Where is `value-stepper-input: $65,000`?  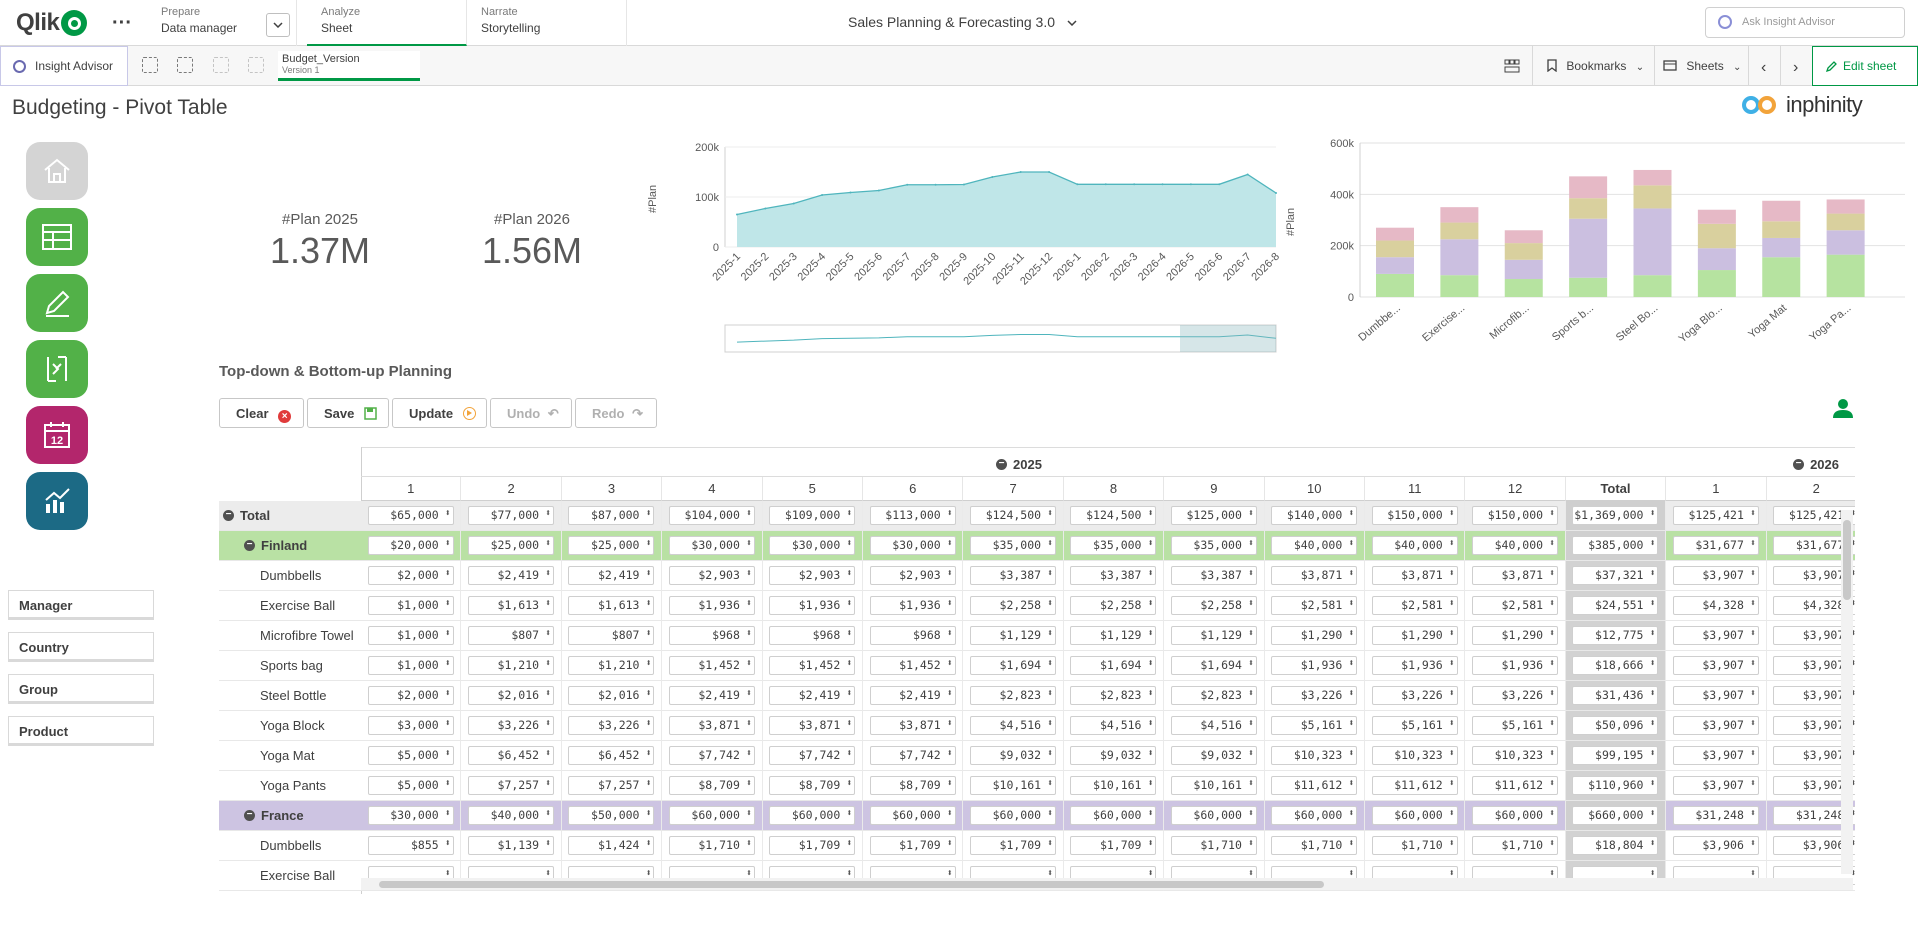 value-stepper-input: $65,000 is located at coordinates (410, 515).